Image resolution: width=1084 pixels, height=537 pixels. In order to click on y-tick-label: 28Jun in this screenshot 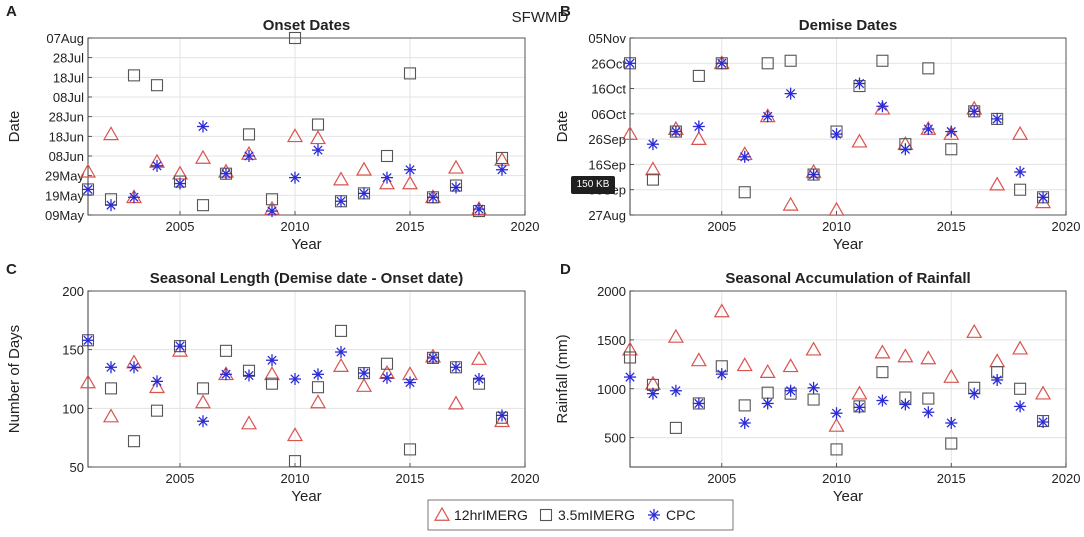, I will do `click(66, 117)`.